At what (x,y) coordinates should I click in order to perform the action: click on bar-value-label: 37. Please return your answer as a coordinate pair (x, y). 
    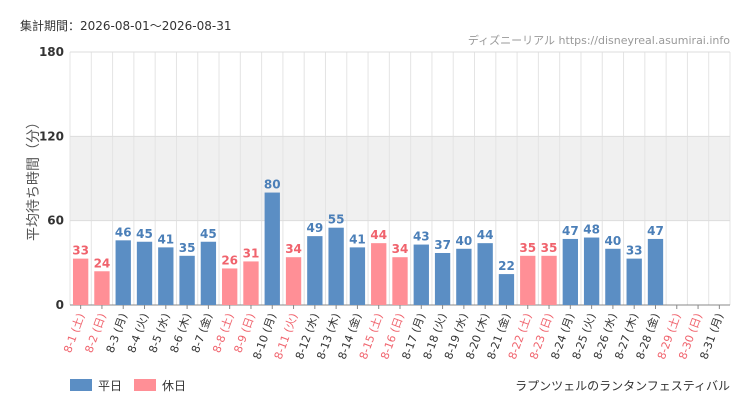
    Looking at the image, I should click on (442, 245).